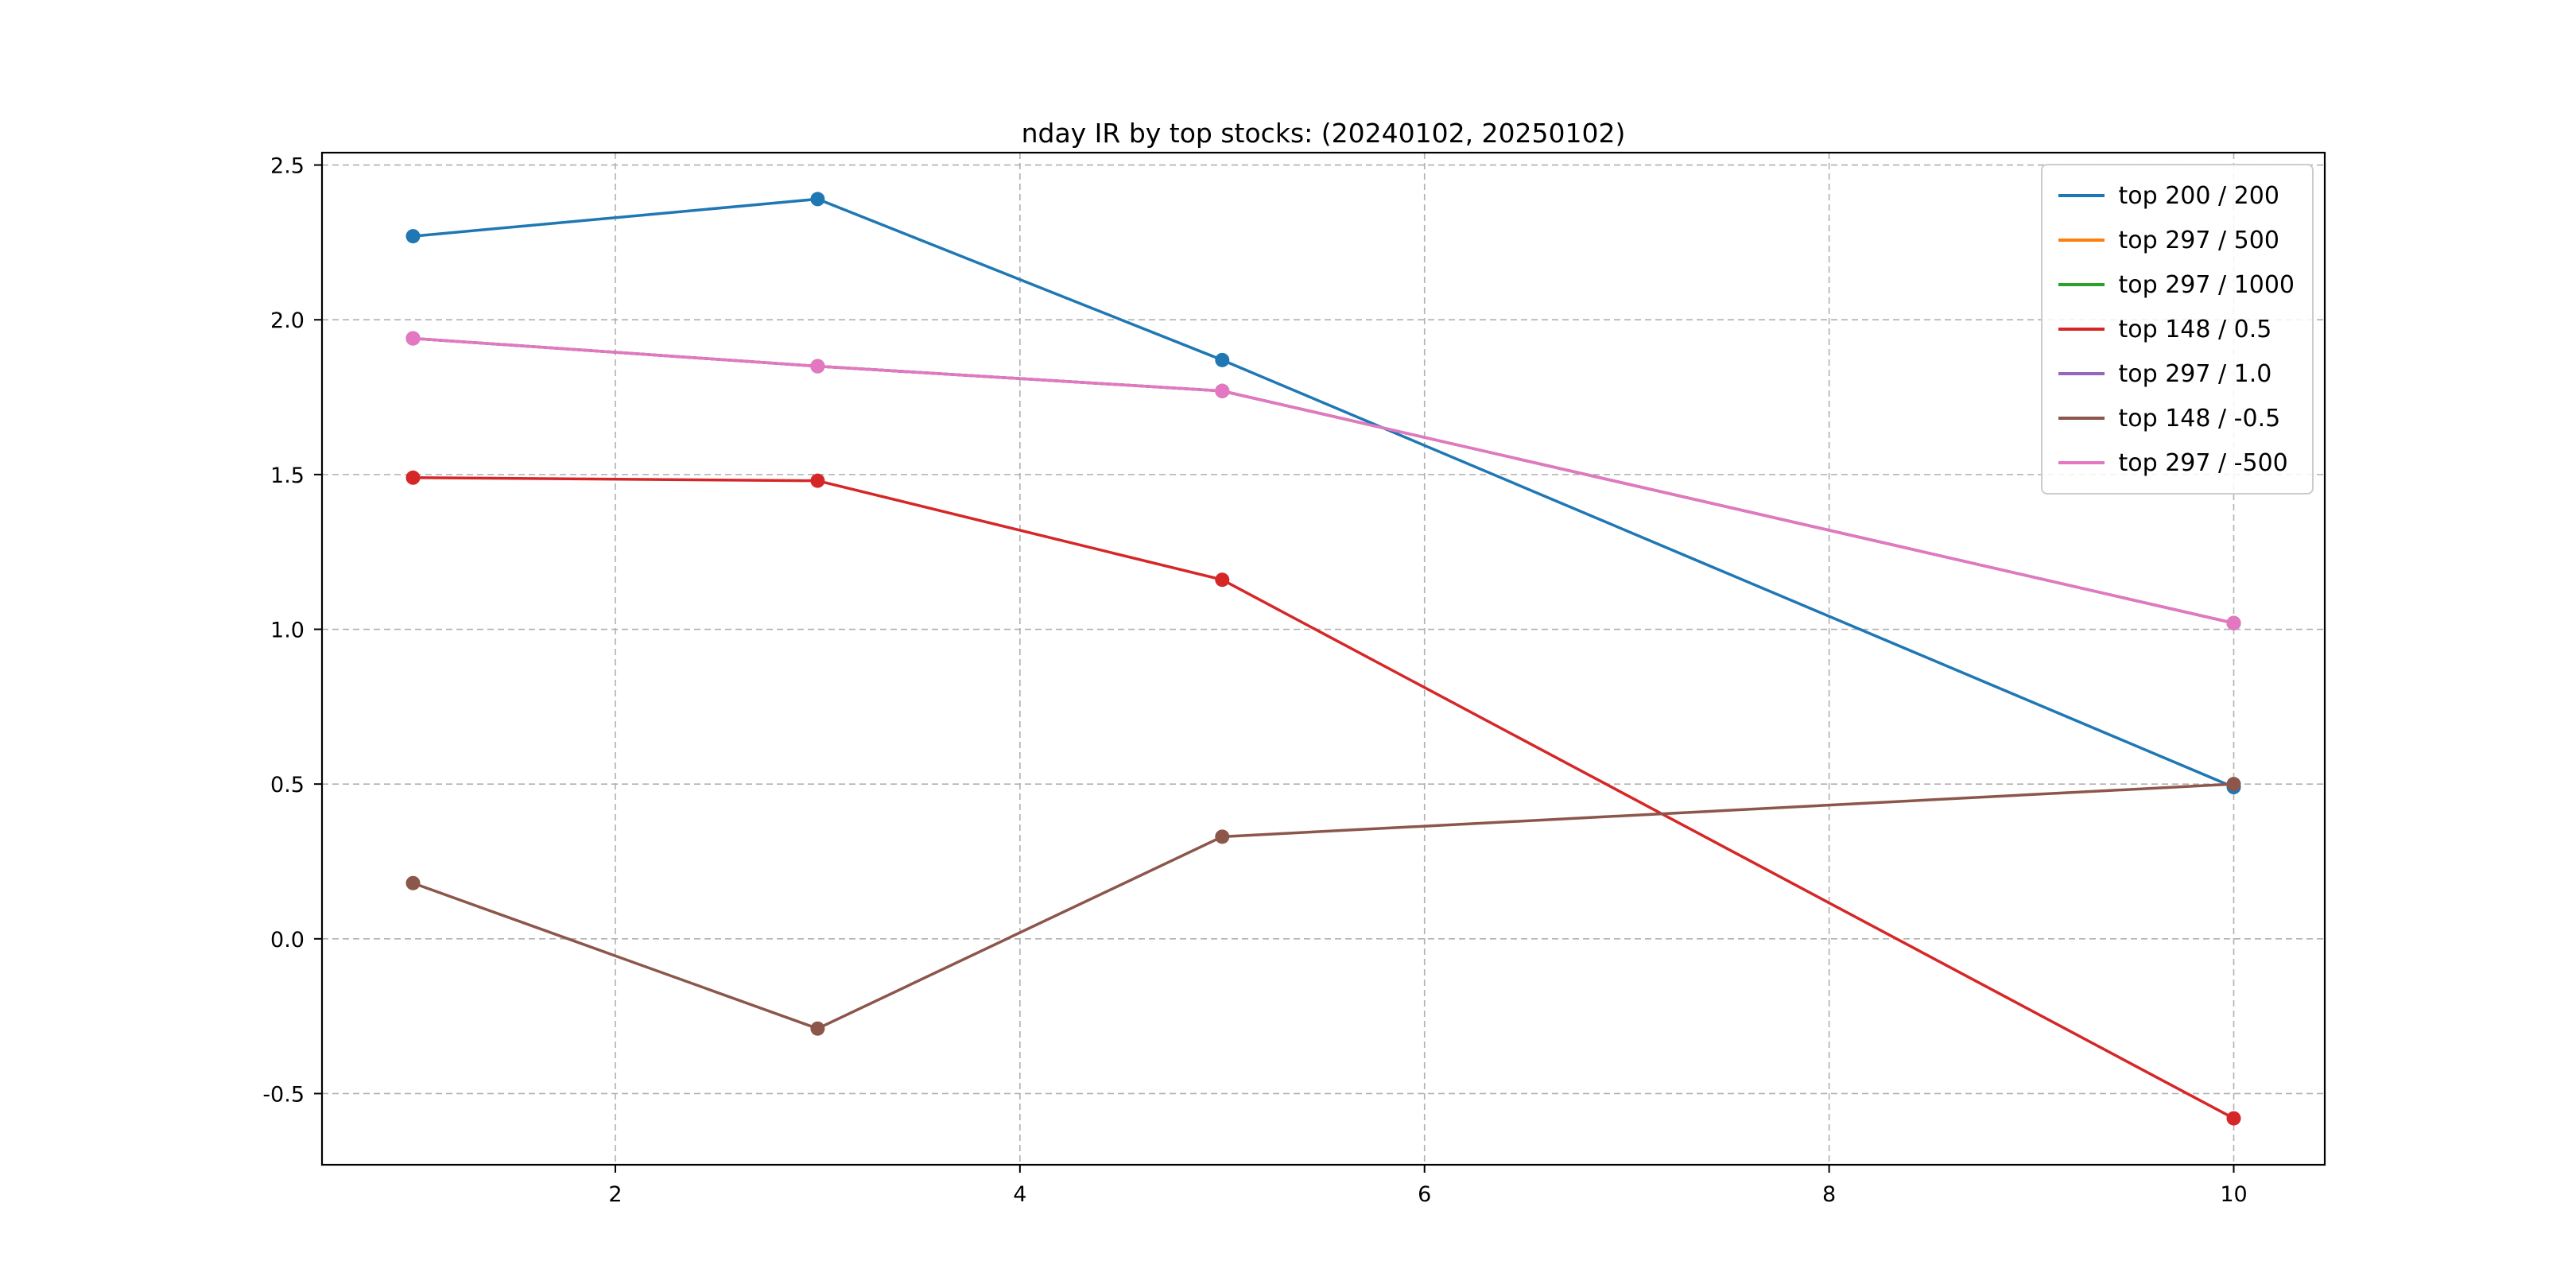 The width and height of the screenshot is (2576, 1288). Describe the element at coordinates (287, 476) in the screenshot. I see `y-tick-label: 1.5` at that location.